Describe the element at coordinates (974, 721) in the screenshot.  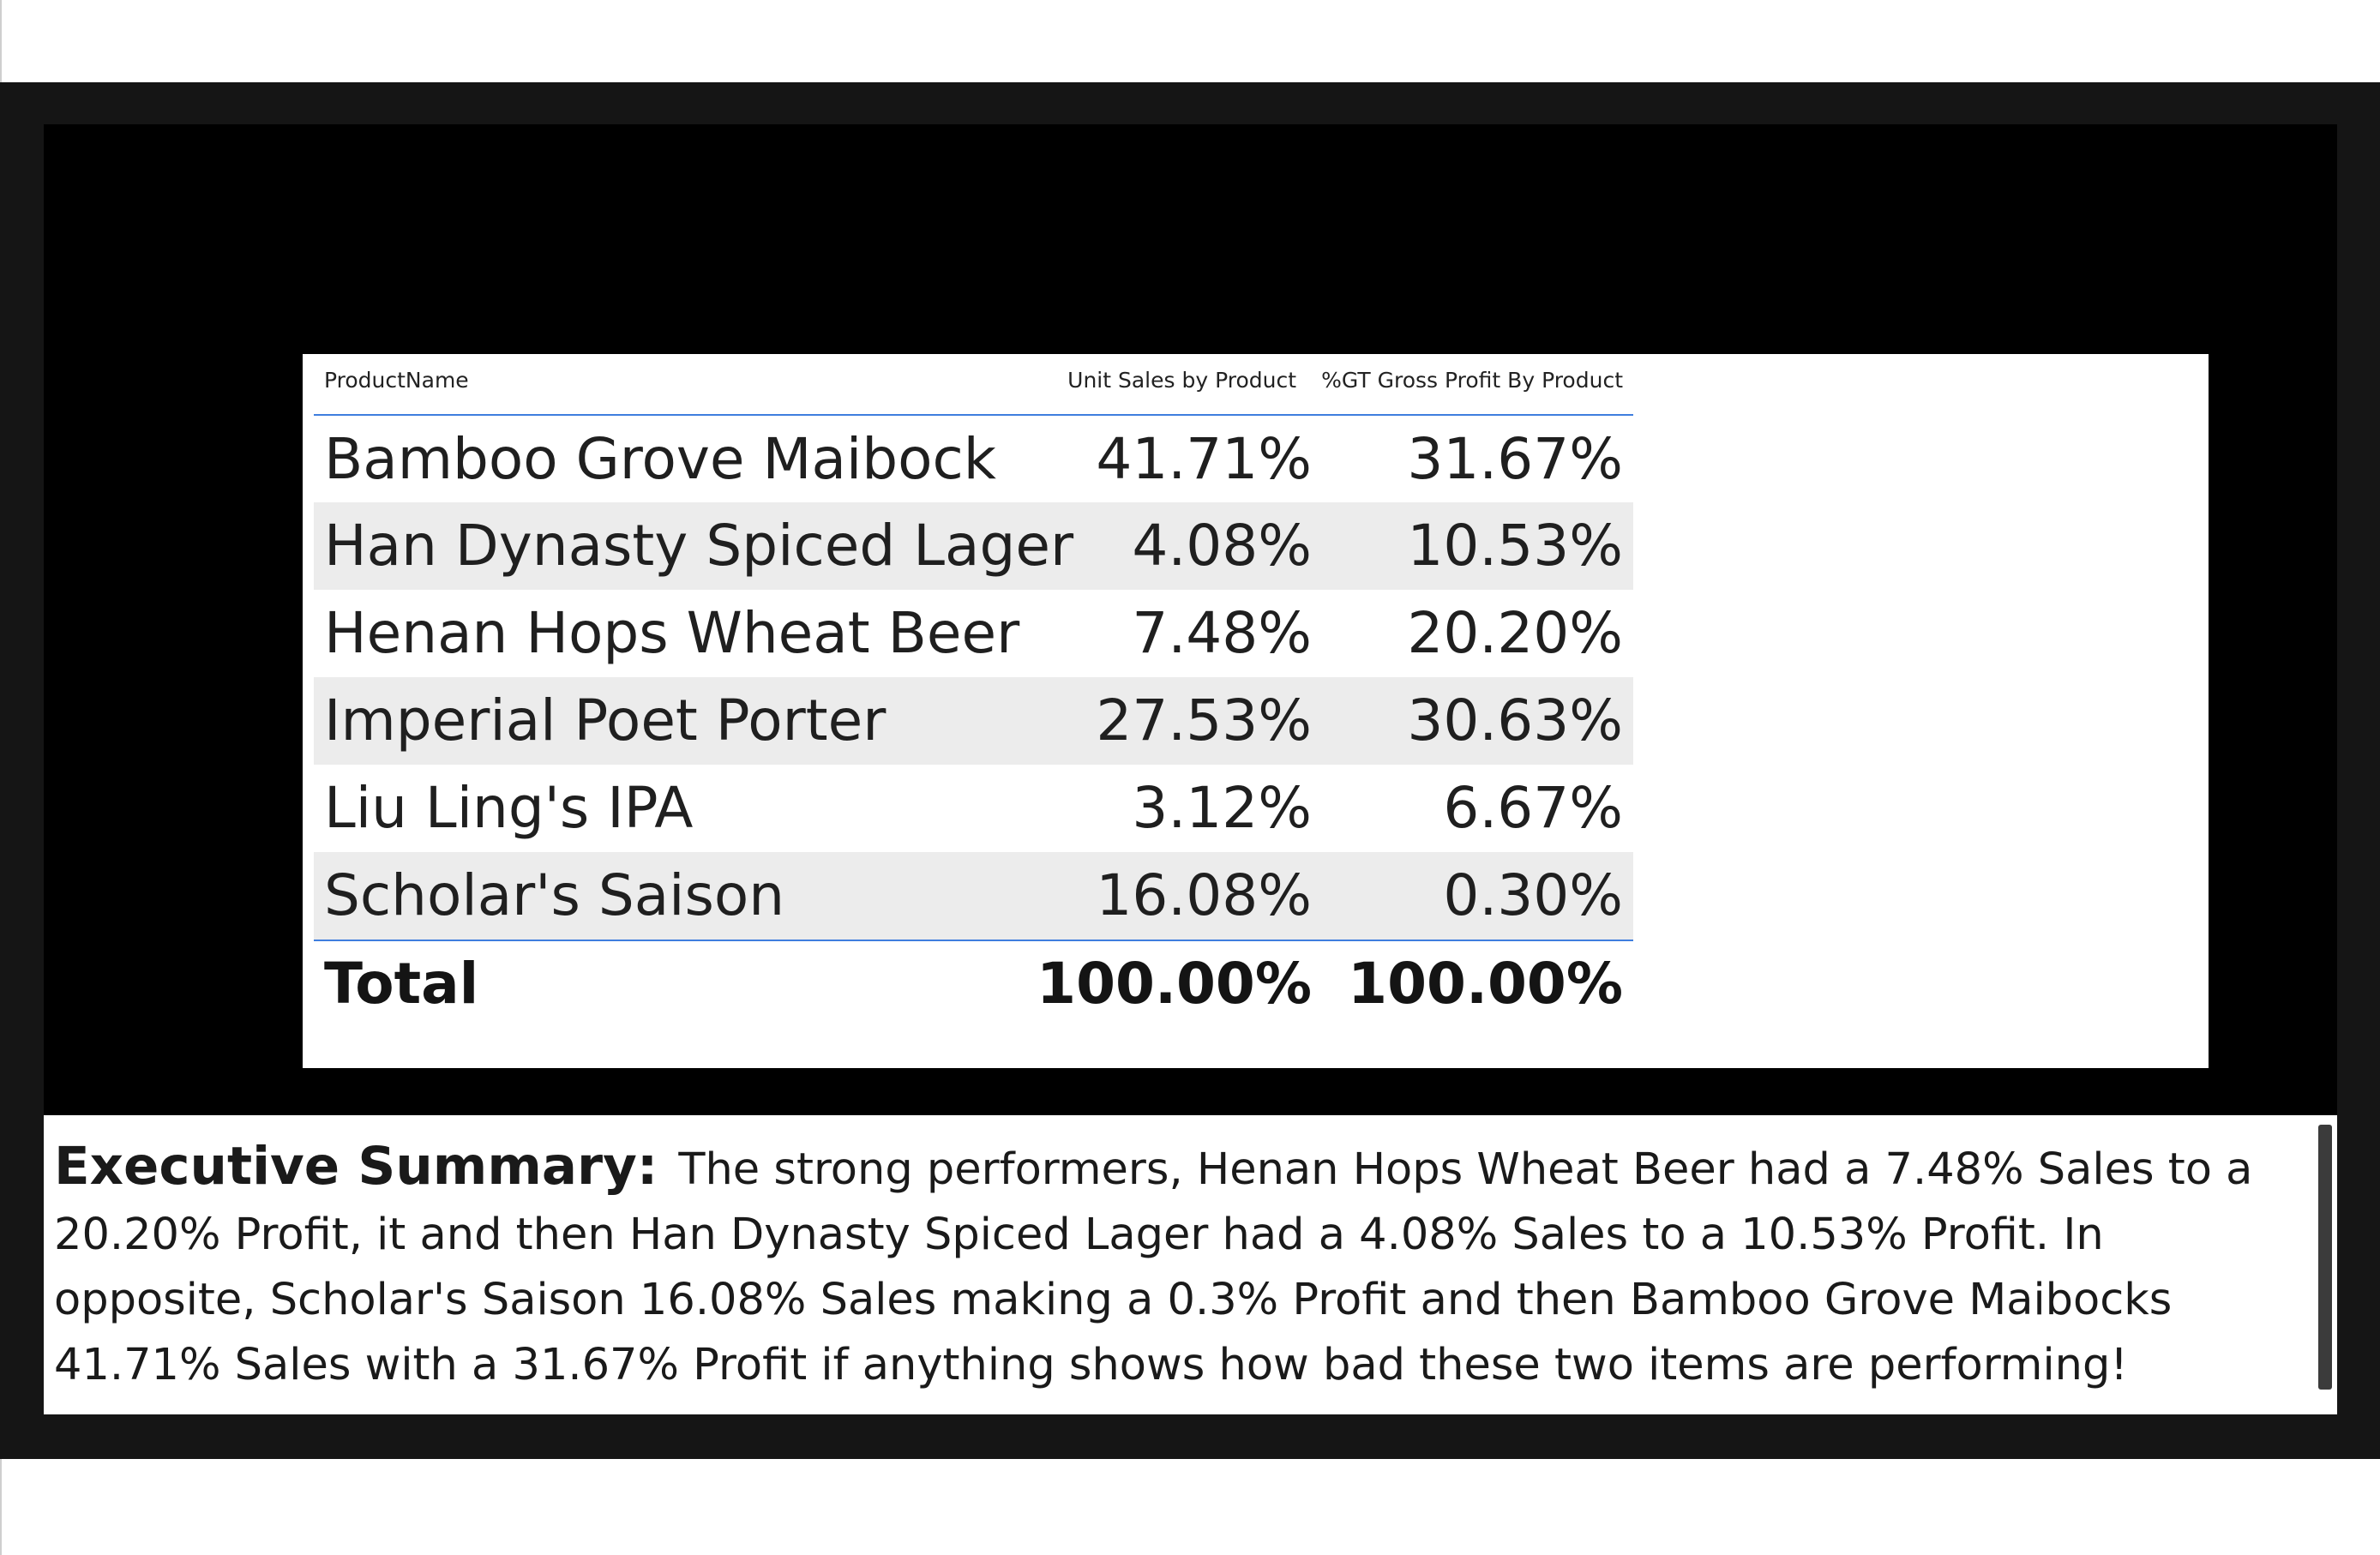
I see `table-row: Imperial Poet Porter 27.53% 30.63%` at that location.